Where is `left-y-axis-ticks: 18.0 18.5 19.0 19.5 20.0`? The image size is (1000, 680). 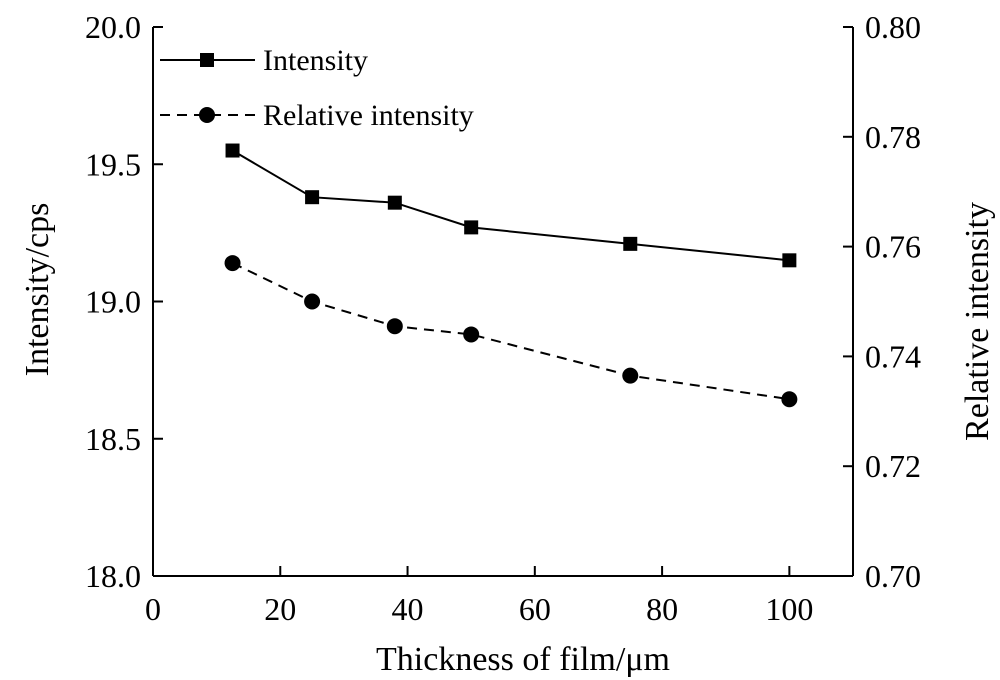
left-y-axis-ticks: 18.0 18.5 19.0 19.5 20.0 is located at coordinates (124, 301).